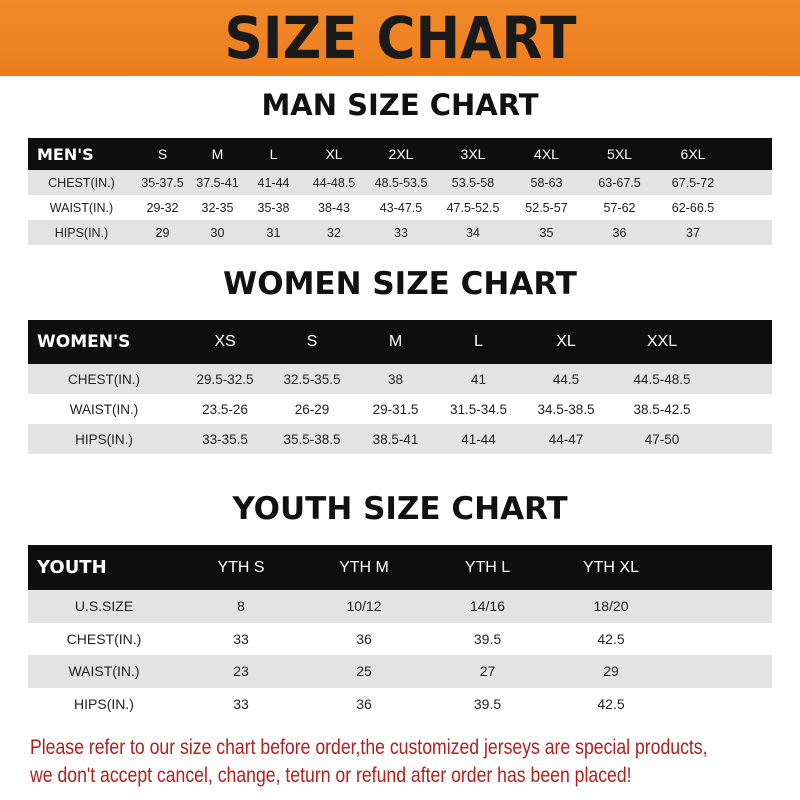 The image size is (800, 800). What do you see at coordinates (478, 409) in the screenshot?
I see `table-cell: 31.5-34.5` at bounding box center [478, 409].